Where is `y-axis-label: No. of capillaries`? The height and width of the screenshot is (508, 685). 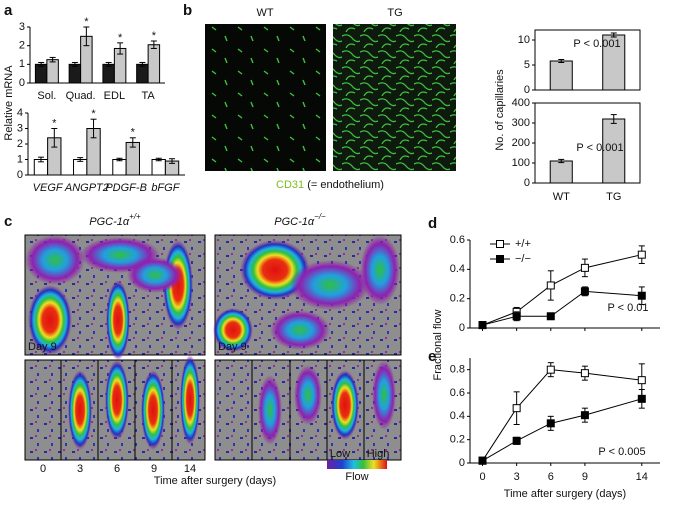 y-axis-label: No. of capillaries is located at coordinates (500, 110).